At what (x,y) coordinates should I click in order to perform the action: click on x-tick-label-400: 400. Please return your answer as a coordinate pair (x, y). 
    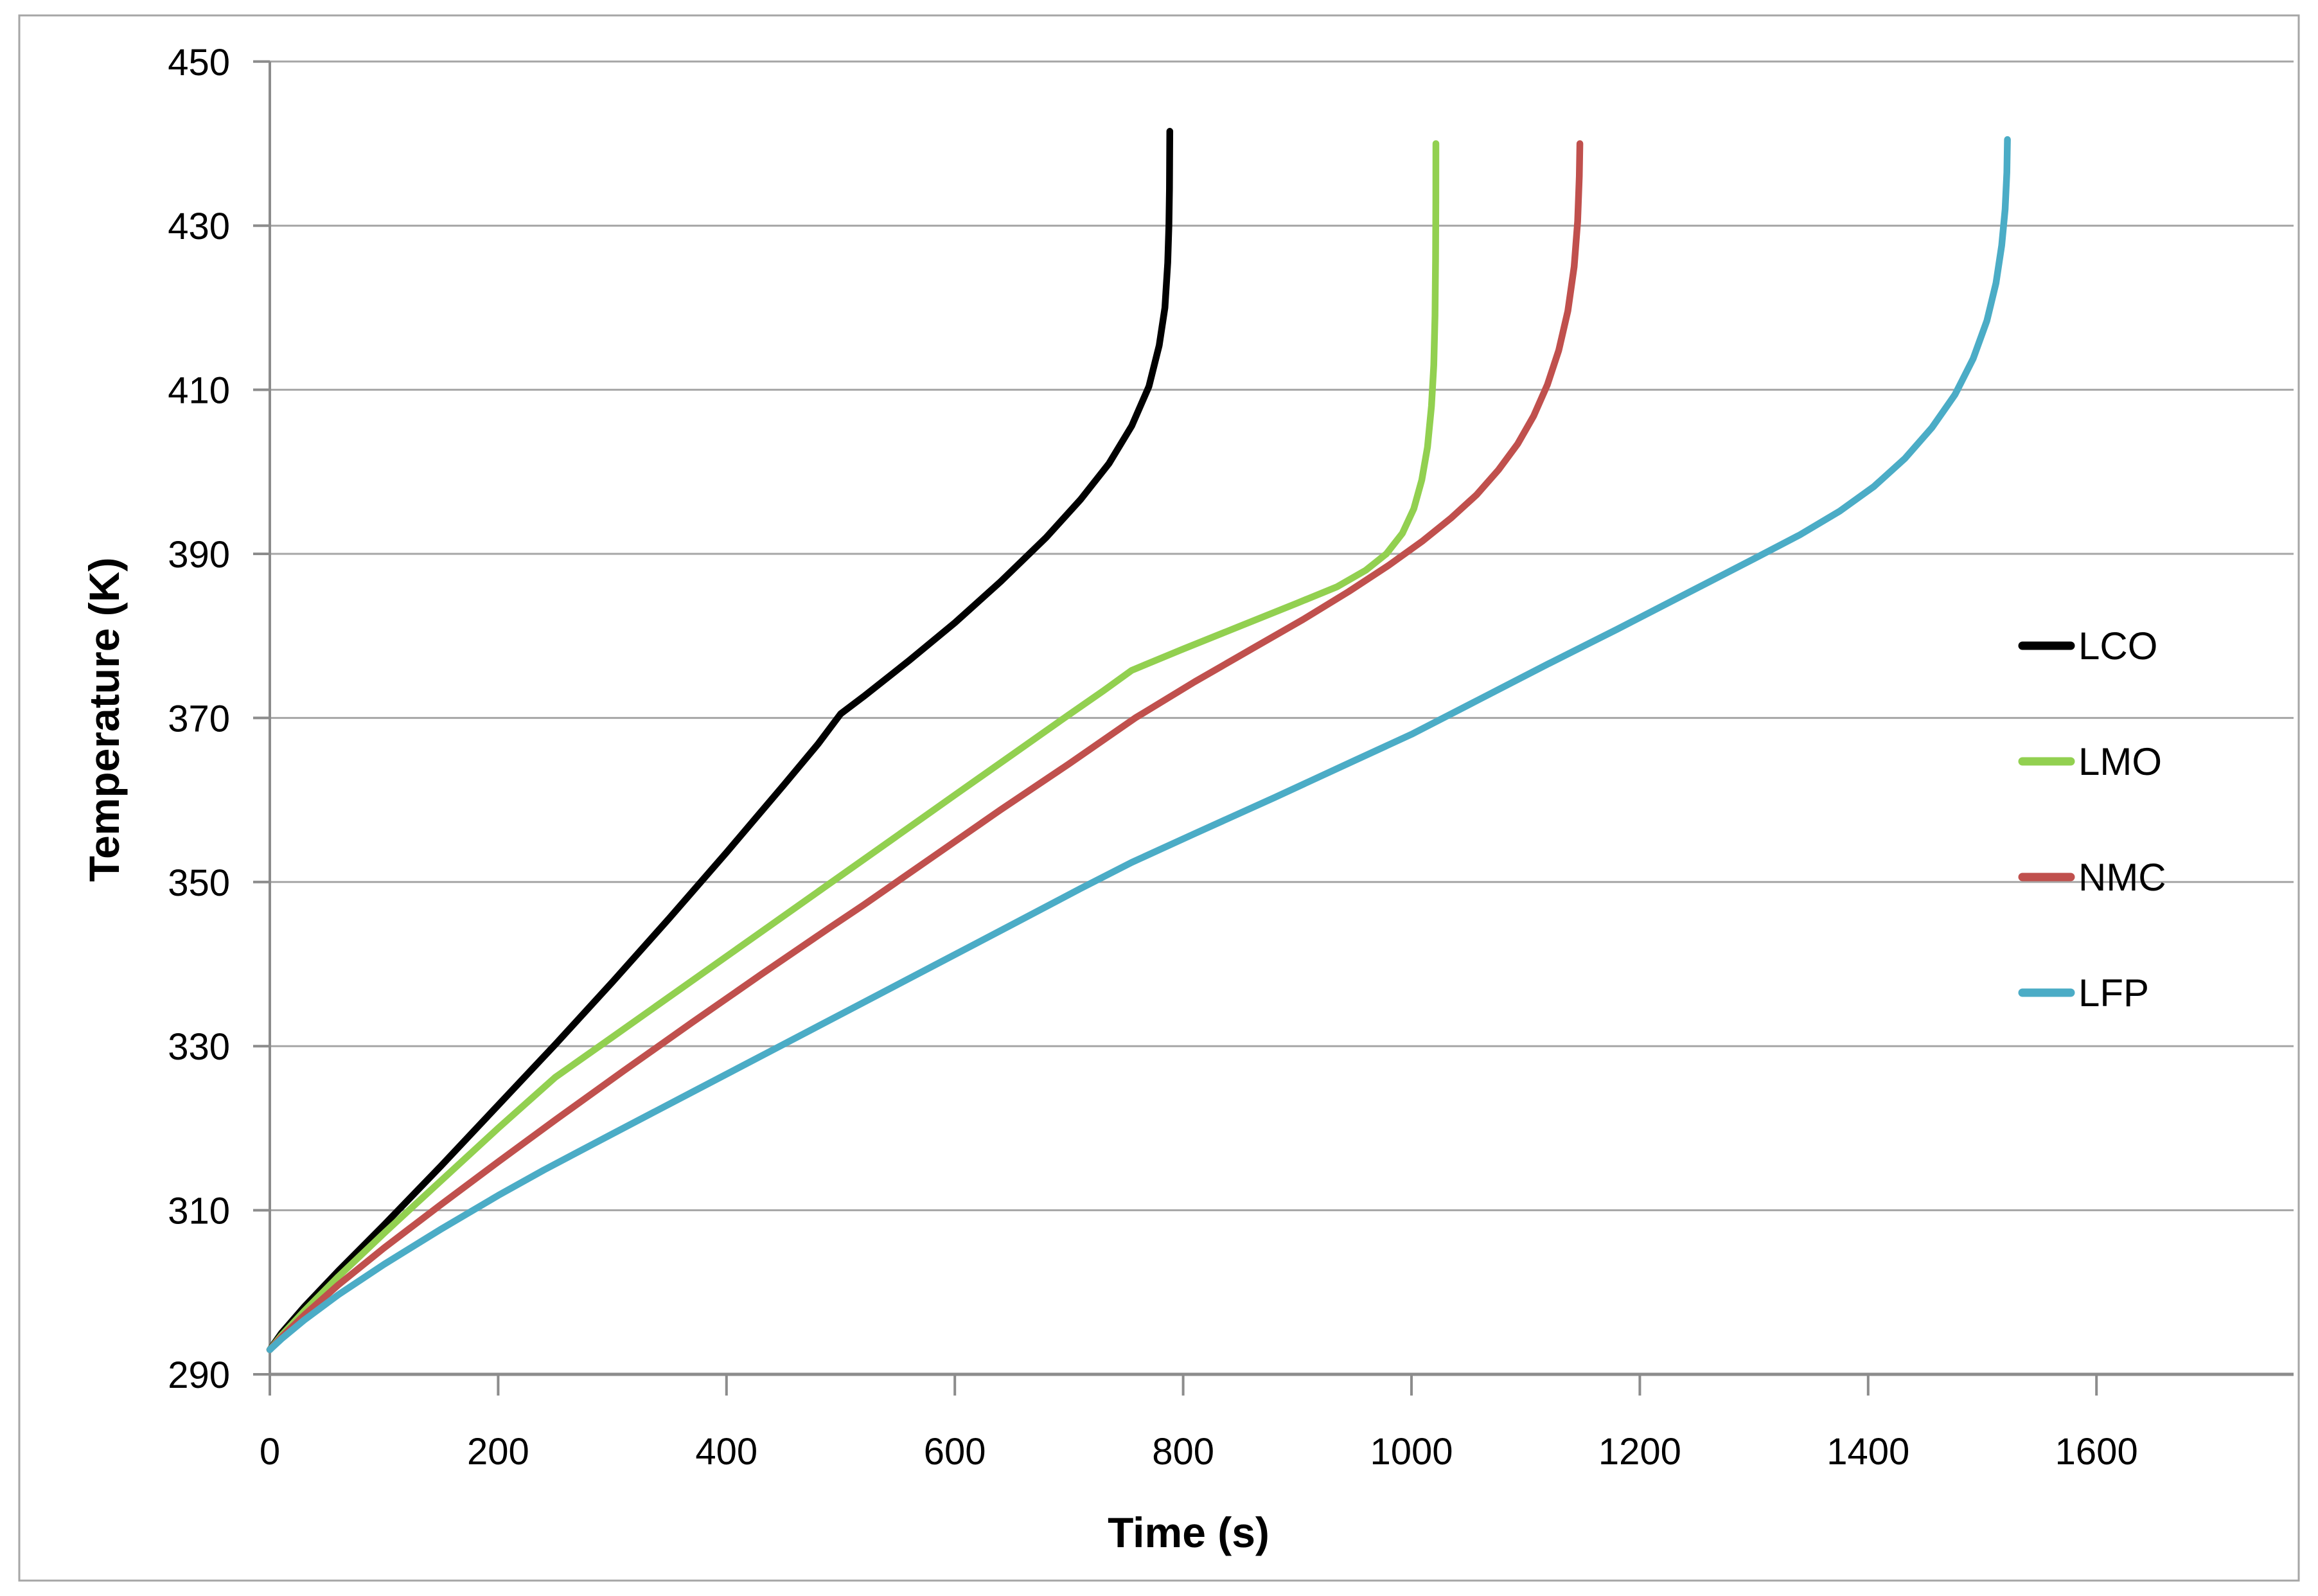
    Looking at the image, I should click on (726, 1452).